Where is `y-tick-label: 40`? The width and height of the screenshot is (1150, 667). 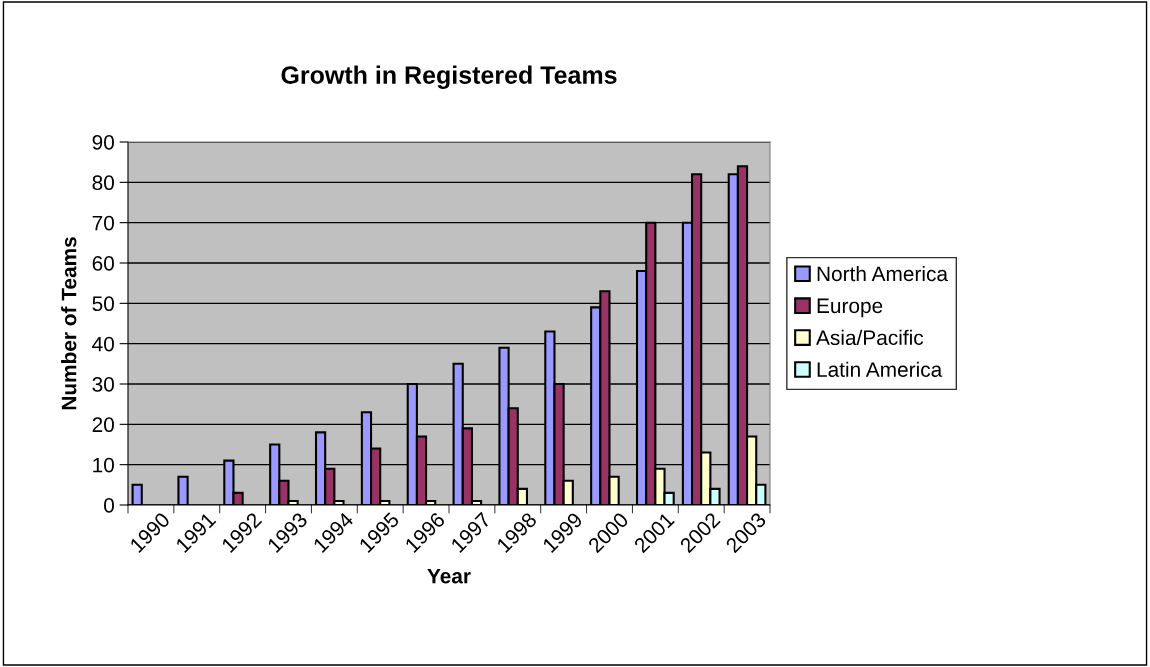
y-tick-label: 40 is located at coordinates (103, 344).